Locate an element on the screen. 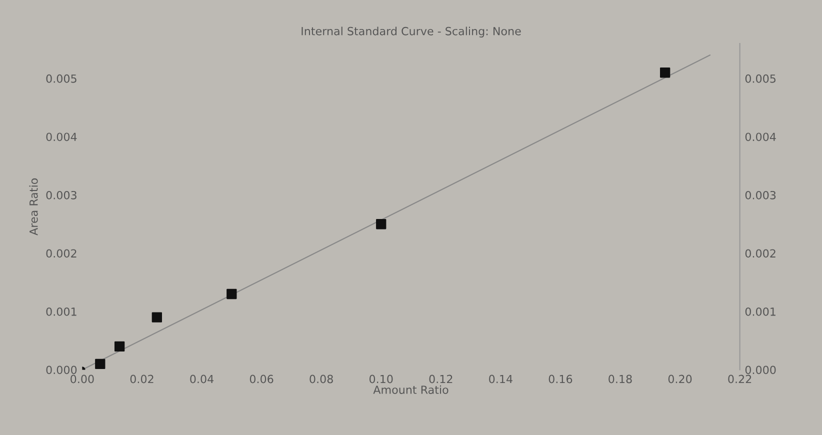 The image size is (822, 435). x-tick-label: 0.08 is located at coordinates (321, 379).